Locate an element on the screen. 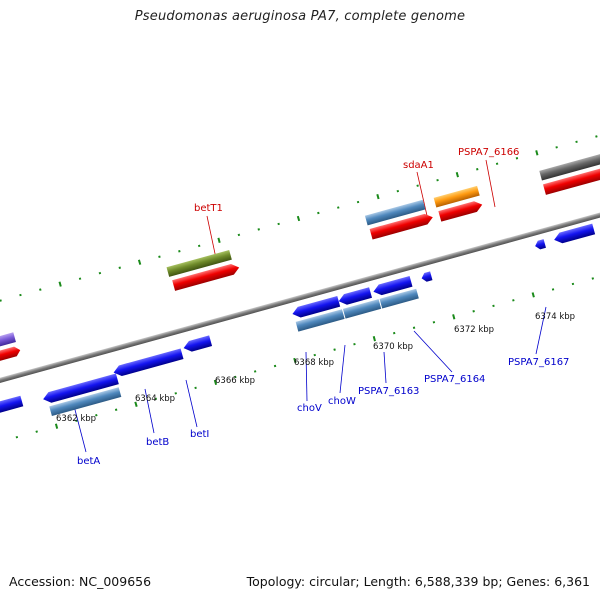 The height and width of the screenshot is (600, 600). tick-label: 6364 kbp is located at coordinates (155, 399).